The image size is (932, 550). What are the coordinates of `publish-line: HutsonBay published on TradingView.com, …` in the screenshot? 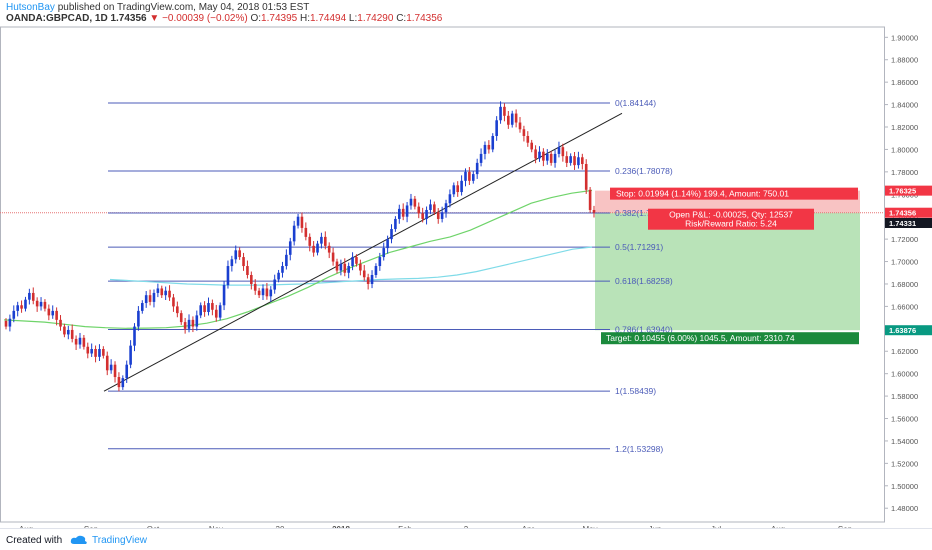 It's located at (157, 7).